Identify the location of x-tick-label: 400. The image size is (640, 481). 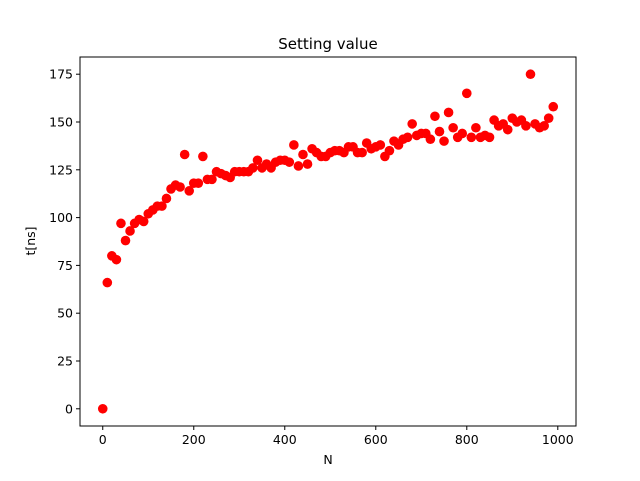
(285, 439).